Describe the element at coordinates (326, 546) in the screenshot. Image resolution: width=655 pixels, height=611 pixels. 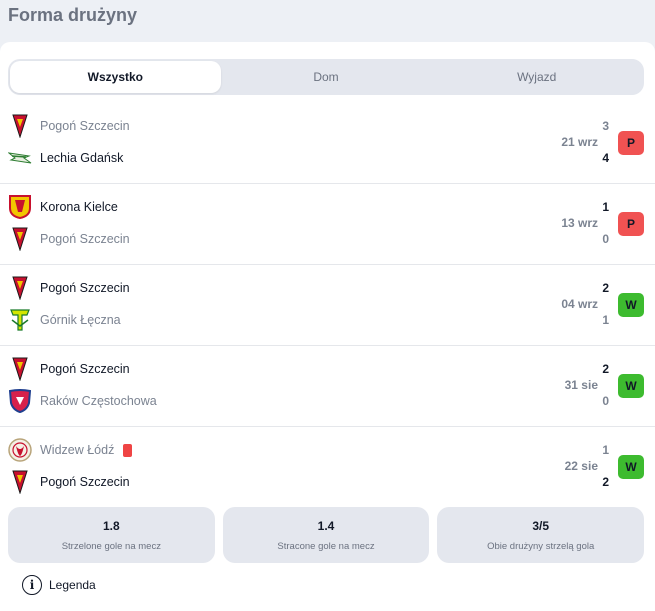
I see `stat-label: Stracone gole na mecz` at that location.